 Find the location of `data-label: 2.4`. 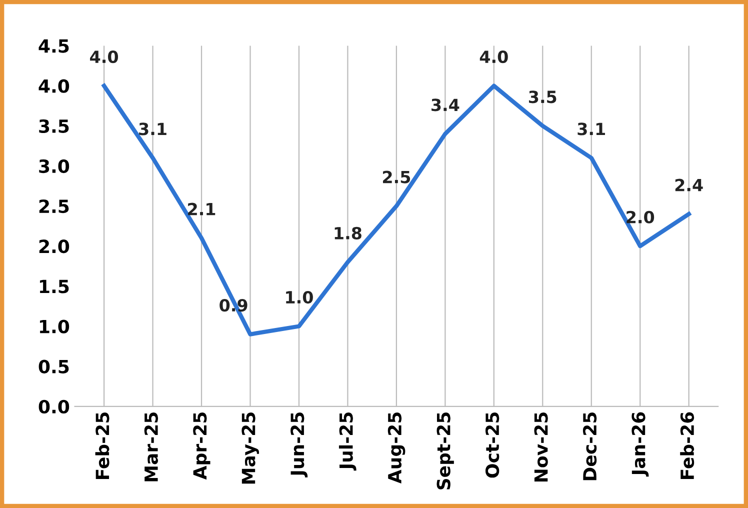

data-label: 2.4 is located at coordinates (689, 185).